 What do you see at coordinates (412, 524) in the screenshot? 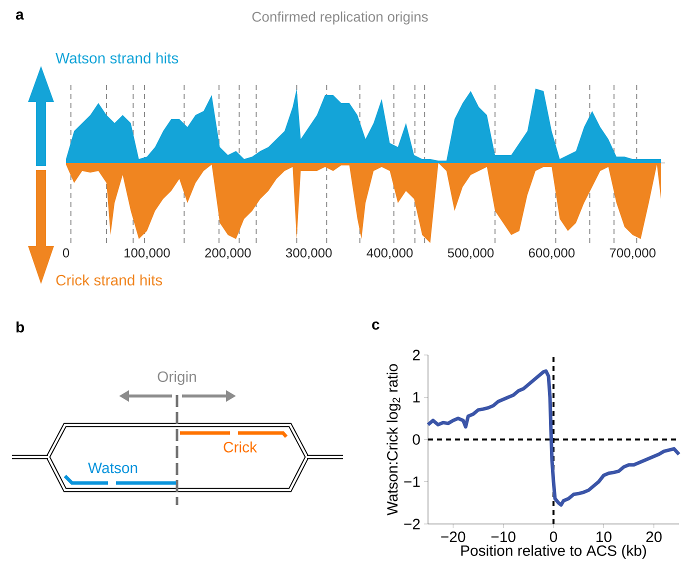
I see `y-tick-label: −2` at bounding box center [412, 524].